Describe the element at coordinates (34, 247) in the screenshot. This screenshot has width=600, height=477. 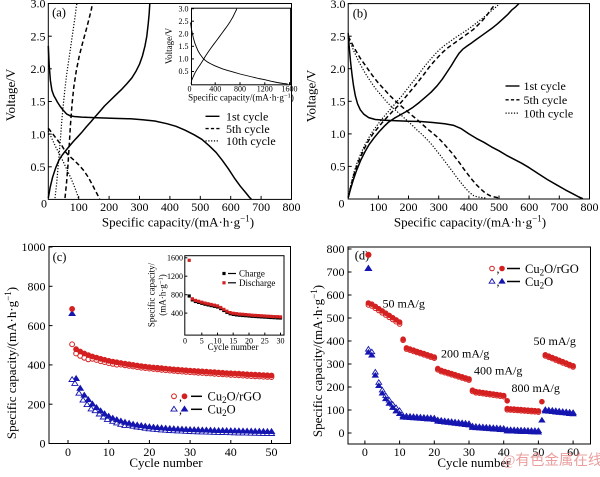
I see `svg-text: 1000` at that location.